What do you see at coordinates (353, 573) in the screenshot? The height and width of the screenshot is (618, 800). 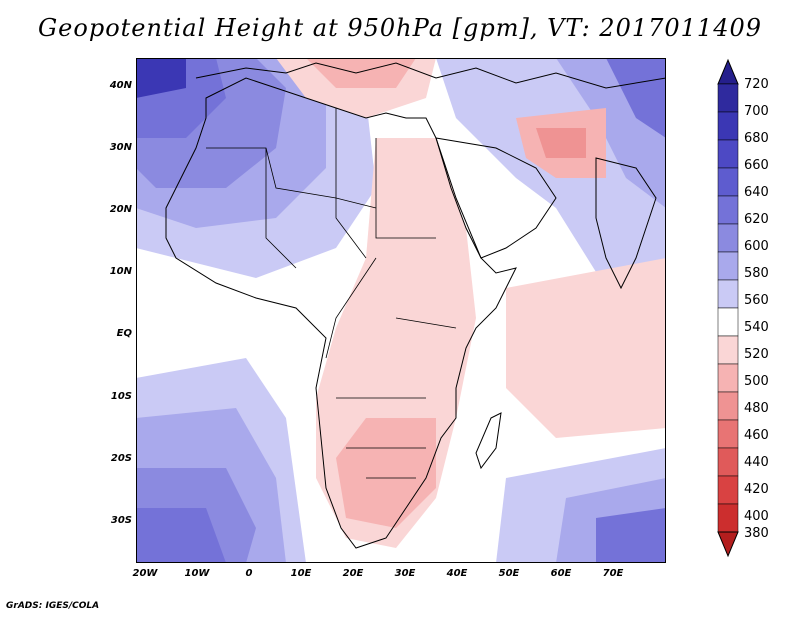 I see `lon-label-20e: 20E` at bounding box center [353, 573].